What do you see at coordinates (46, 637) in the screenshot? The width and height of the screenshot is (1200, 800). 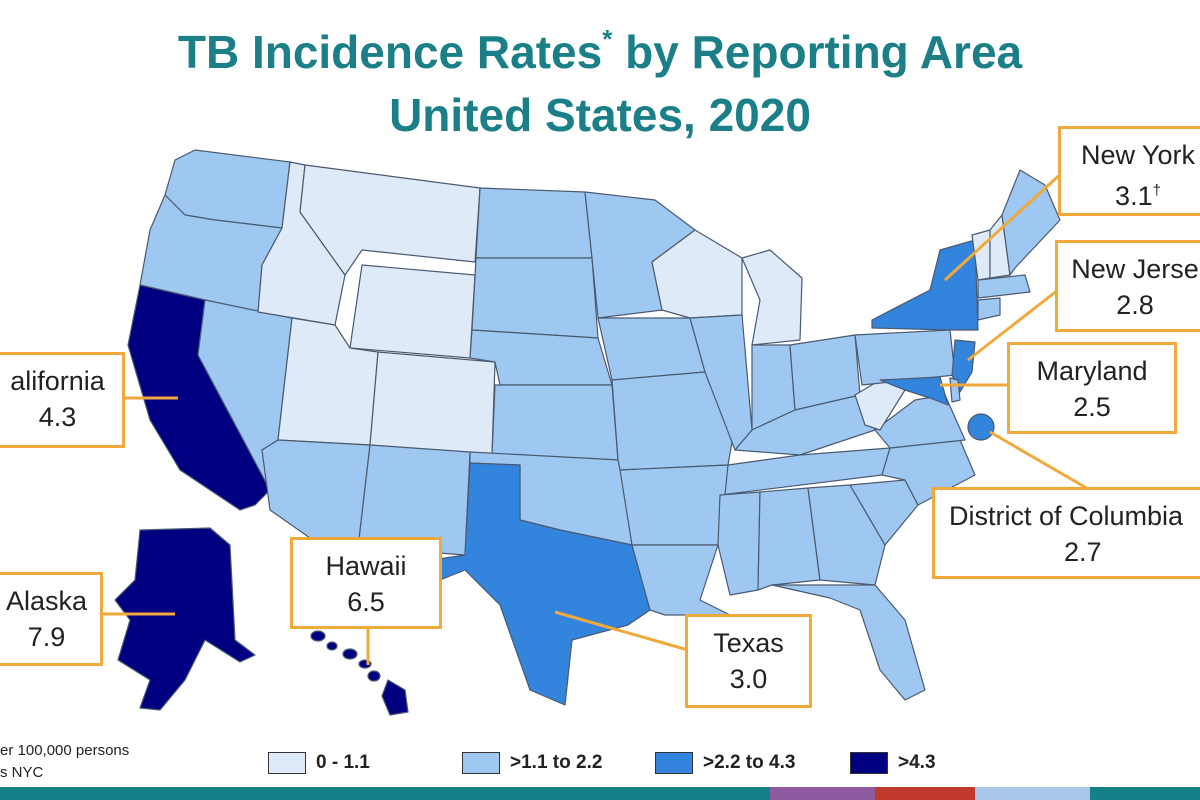 I see `callout-alaska-rate: 7.9` at bounding box center [46, 637].